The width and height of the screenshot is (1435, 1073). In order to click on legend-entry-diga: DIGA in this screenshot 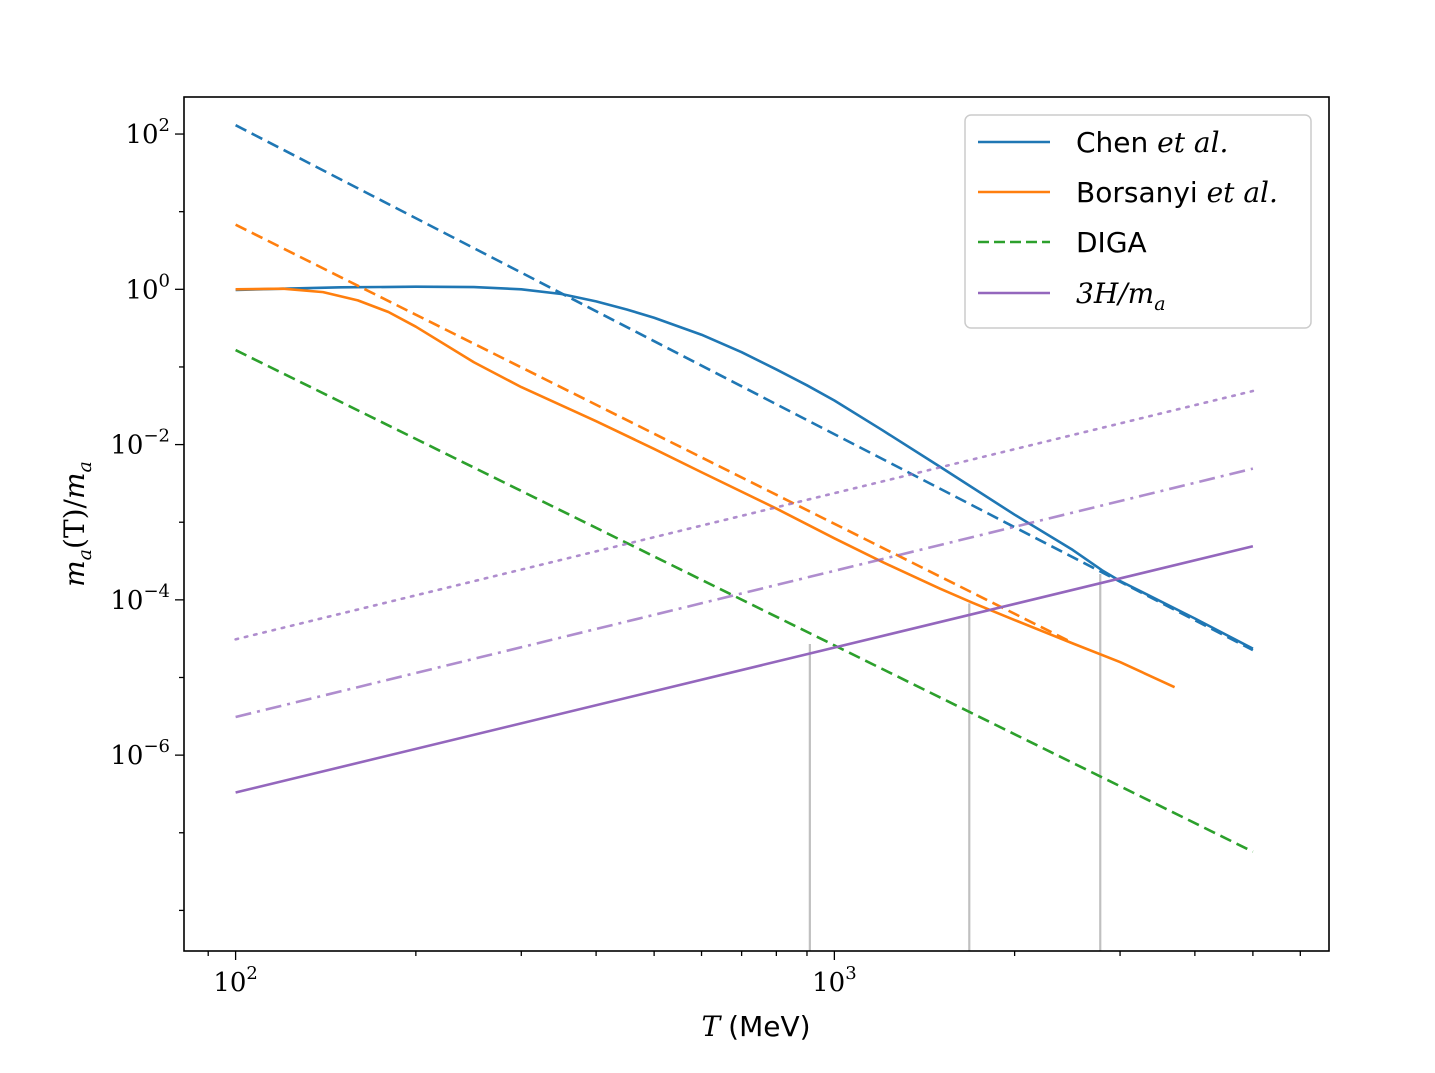, I will do `click(1062, 242)`.